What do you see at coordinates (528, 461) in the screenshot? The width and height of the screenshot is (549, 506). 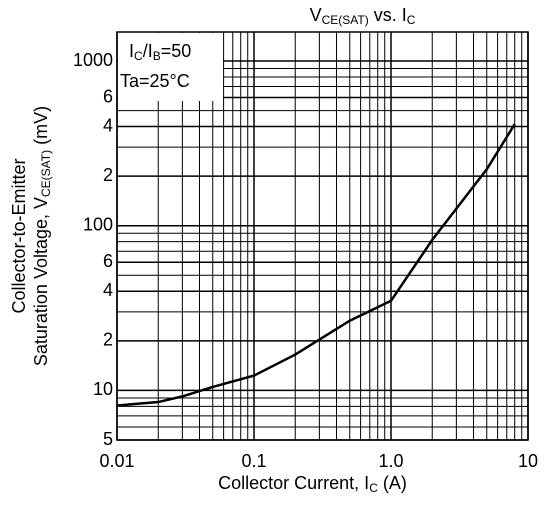 I see `x-tick-label: 10` at bounding box center [528, 461].